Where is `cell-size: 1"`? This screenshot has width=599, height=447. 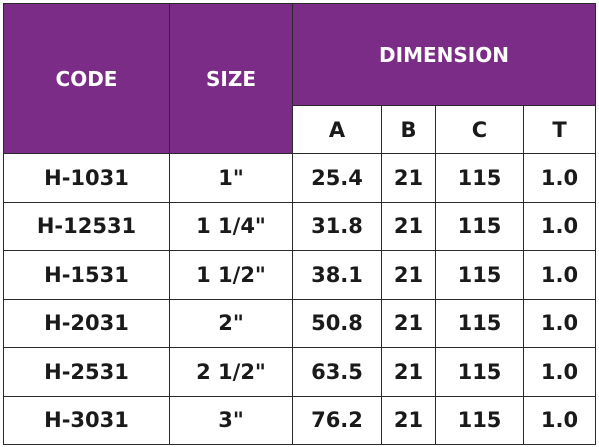
cell-size: 1" is located at coordinates (231, 178).